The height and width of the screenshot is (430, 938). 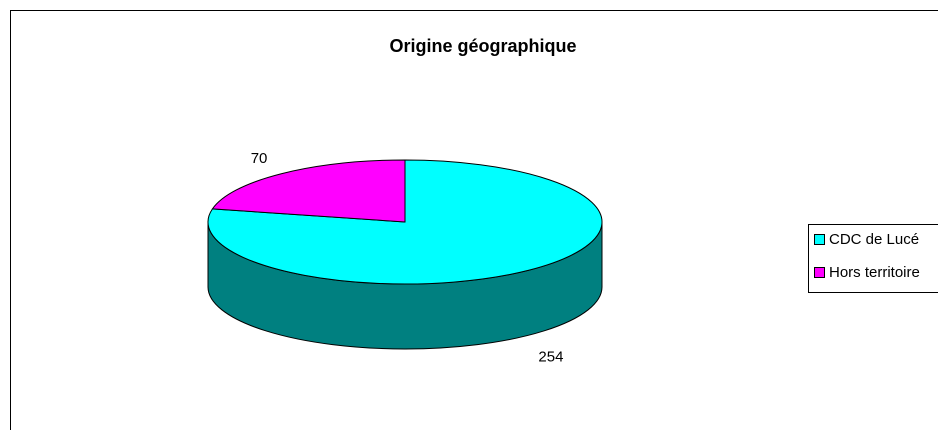 What do you see at coordinates (874, 239) in the screenshot?
I see `legend-label: CDC de Lucé` at bounding box center [874, 239].